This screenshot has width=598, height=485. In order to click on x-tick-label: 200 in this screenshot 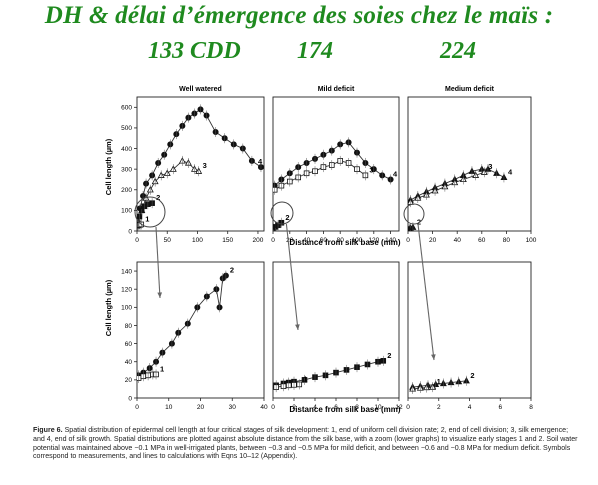, I will do `click(258, 240)`.